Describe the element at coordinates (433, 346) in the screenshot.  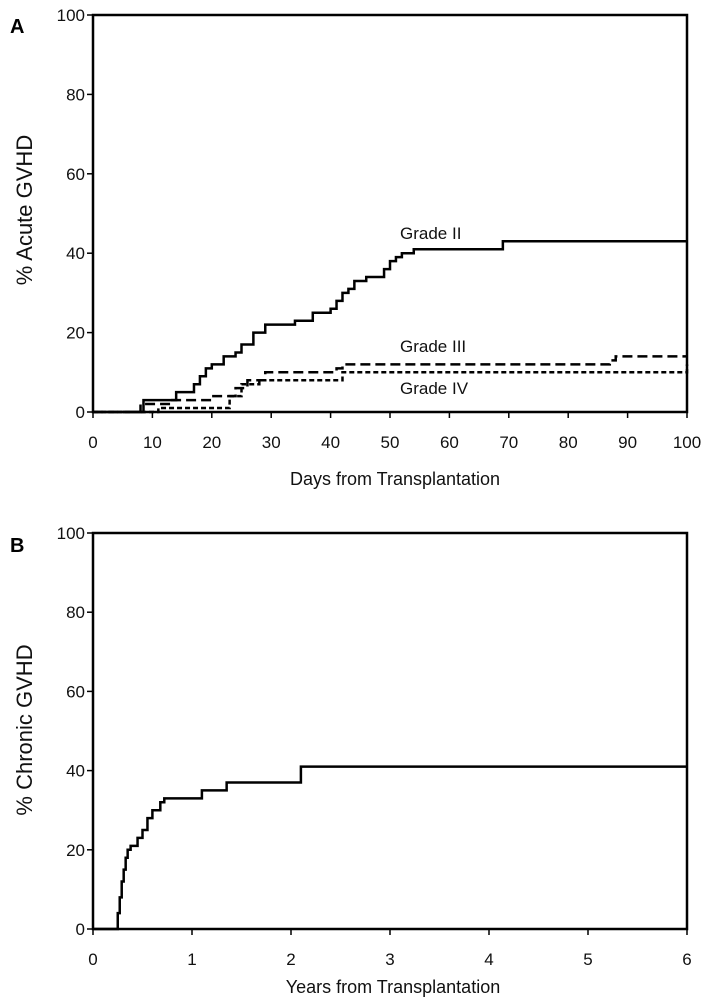
I see `annotation-grade-iii: Grade III` at that location.